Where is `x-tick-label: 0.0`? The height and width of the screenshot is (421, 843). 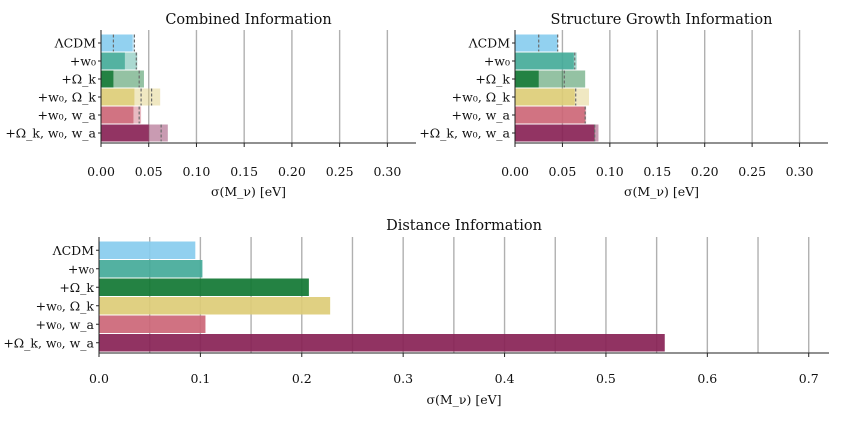 x-tick-label: 0.0 is located at coordinates (99, 378).